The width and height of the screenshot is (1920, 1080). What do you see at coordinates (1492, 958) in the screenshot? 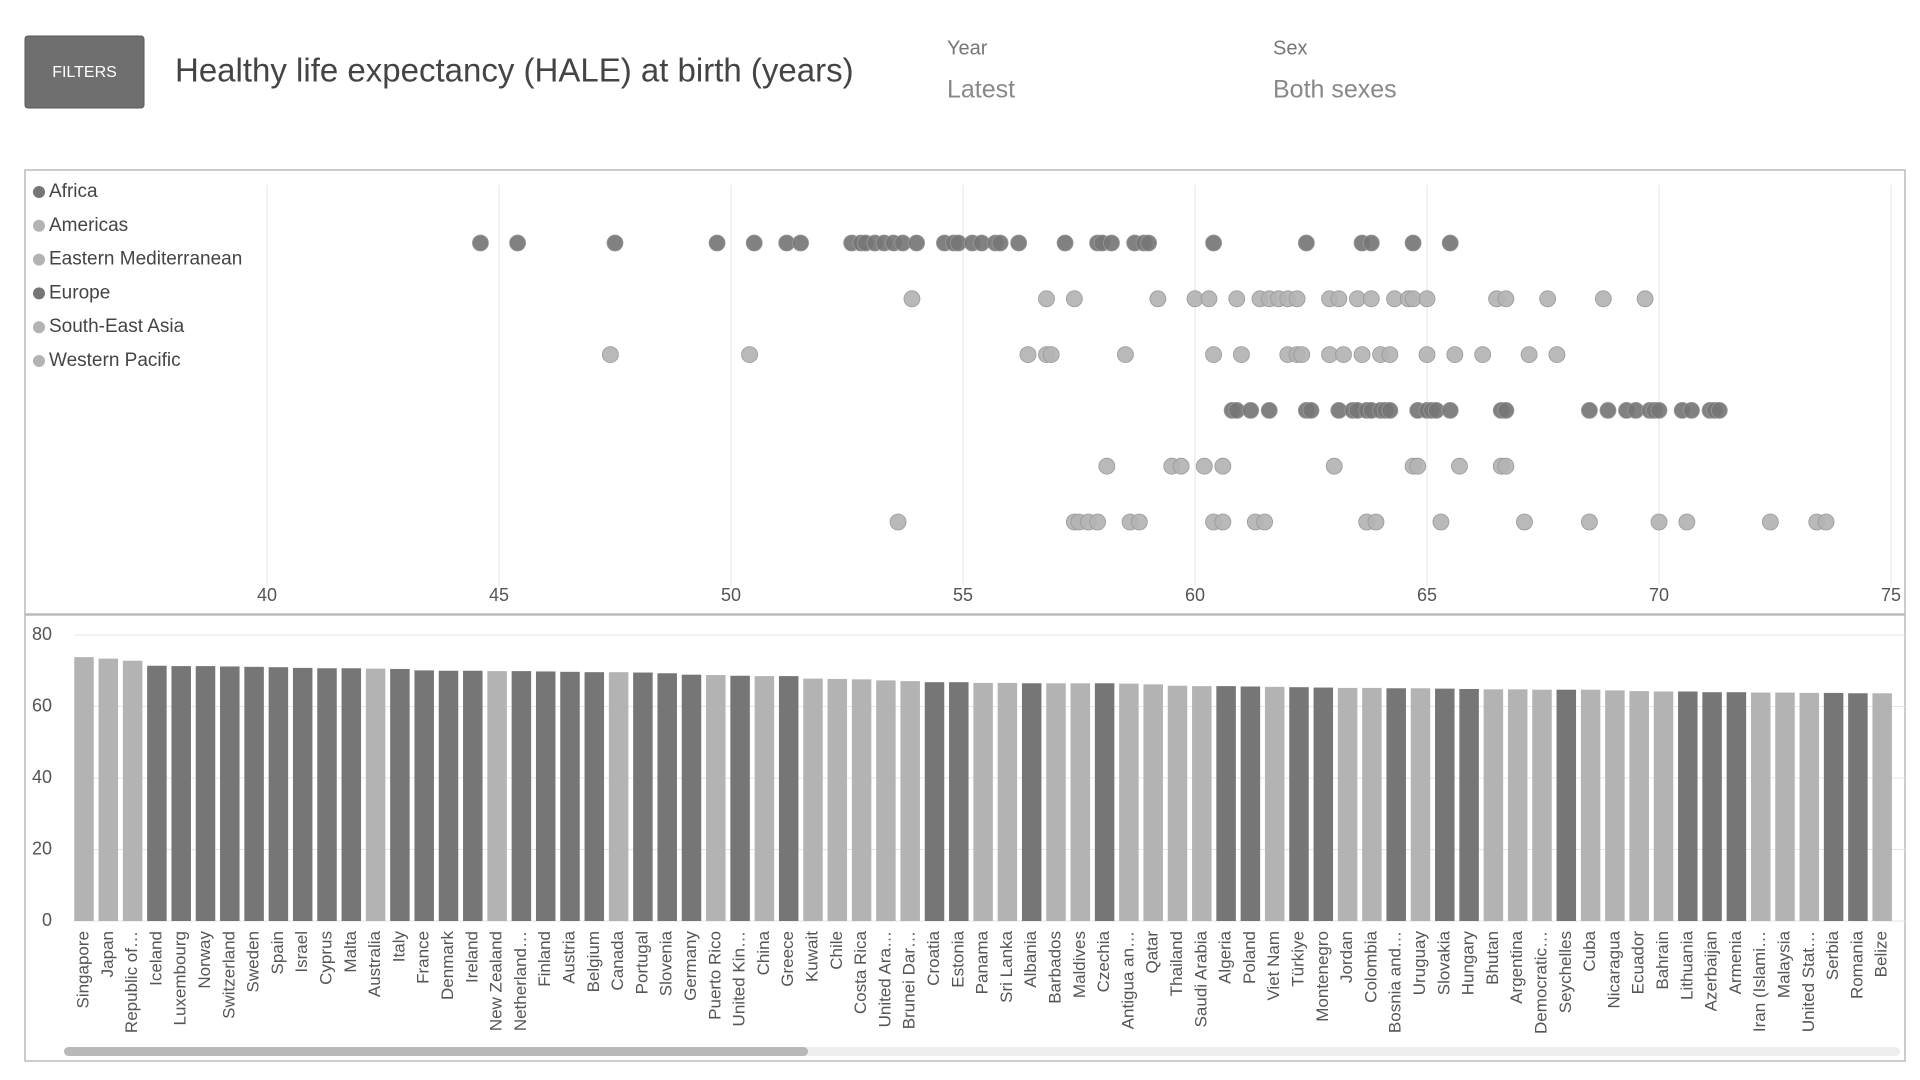
I see `x-tick-label: Bhutan` at bounding box center [1492, 958].